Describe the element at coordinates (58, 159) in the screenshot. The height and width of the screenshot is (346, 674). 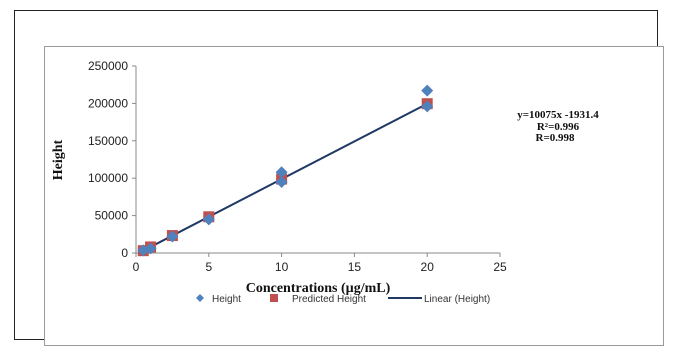
I see `y-axis-title: Height` at that location.